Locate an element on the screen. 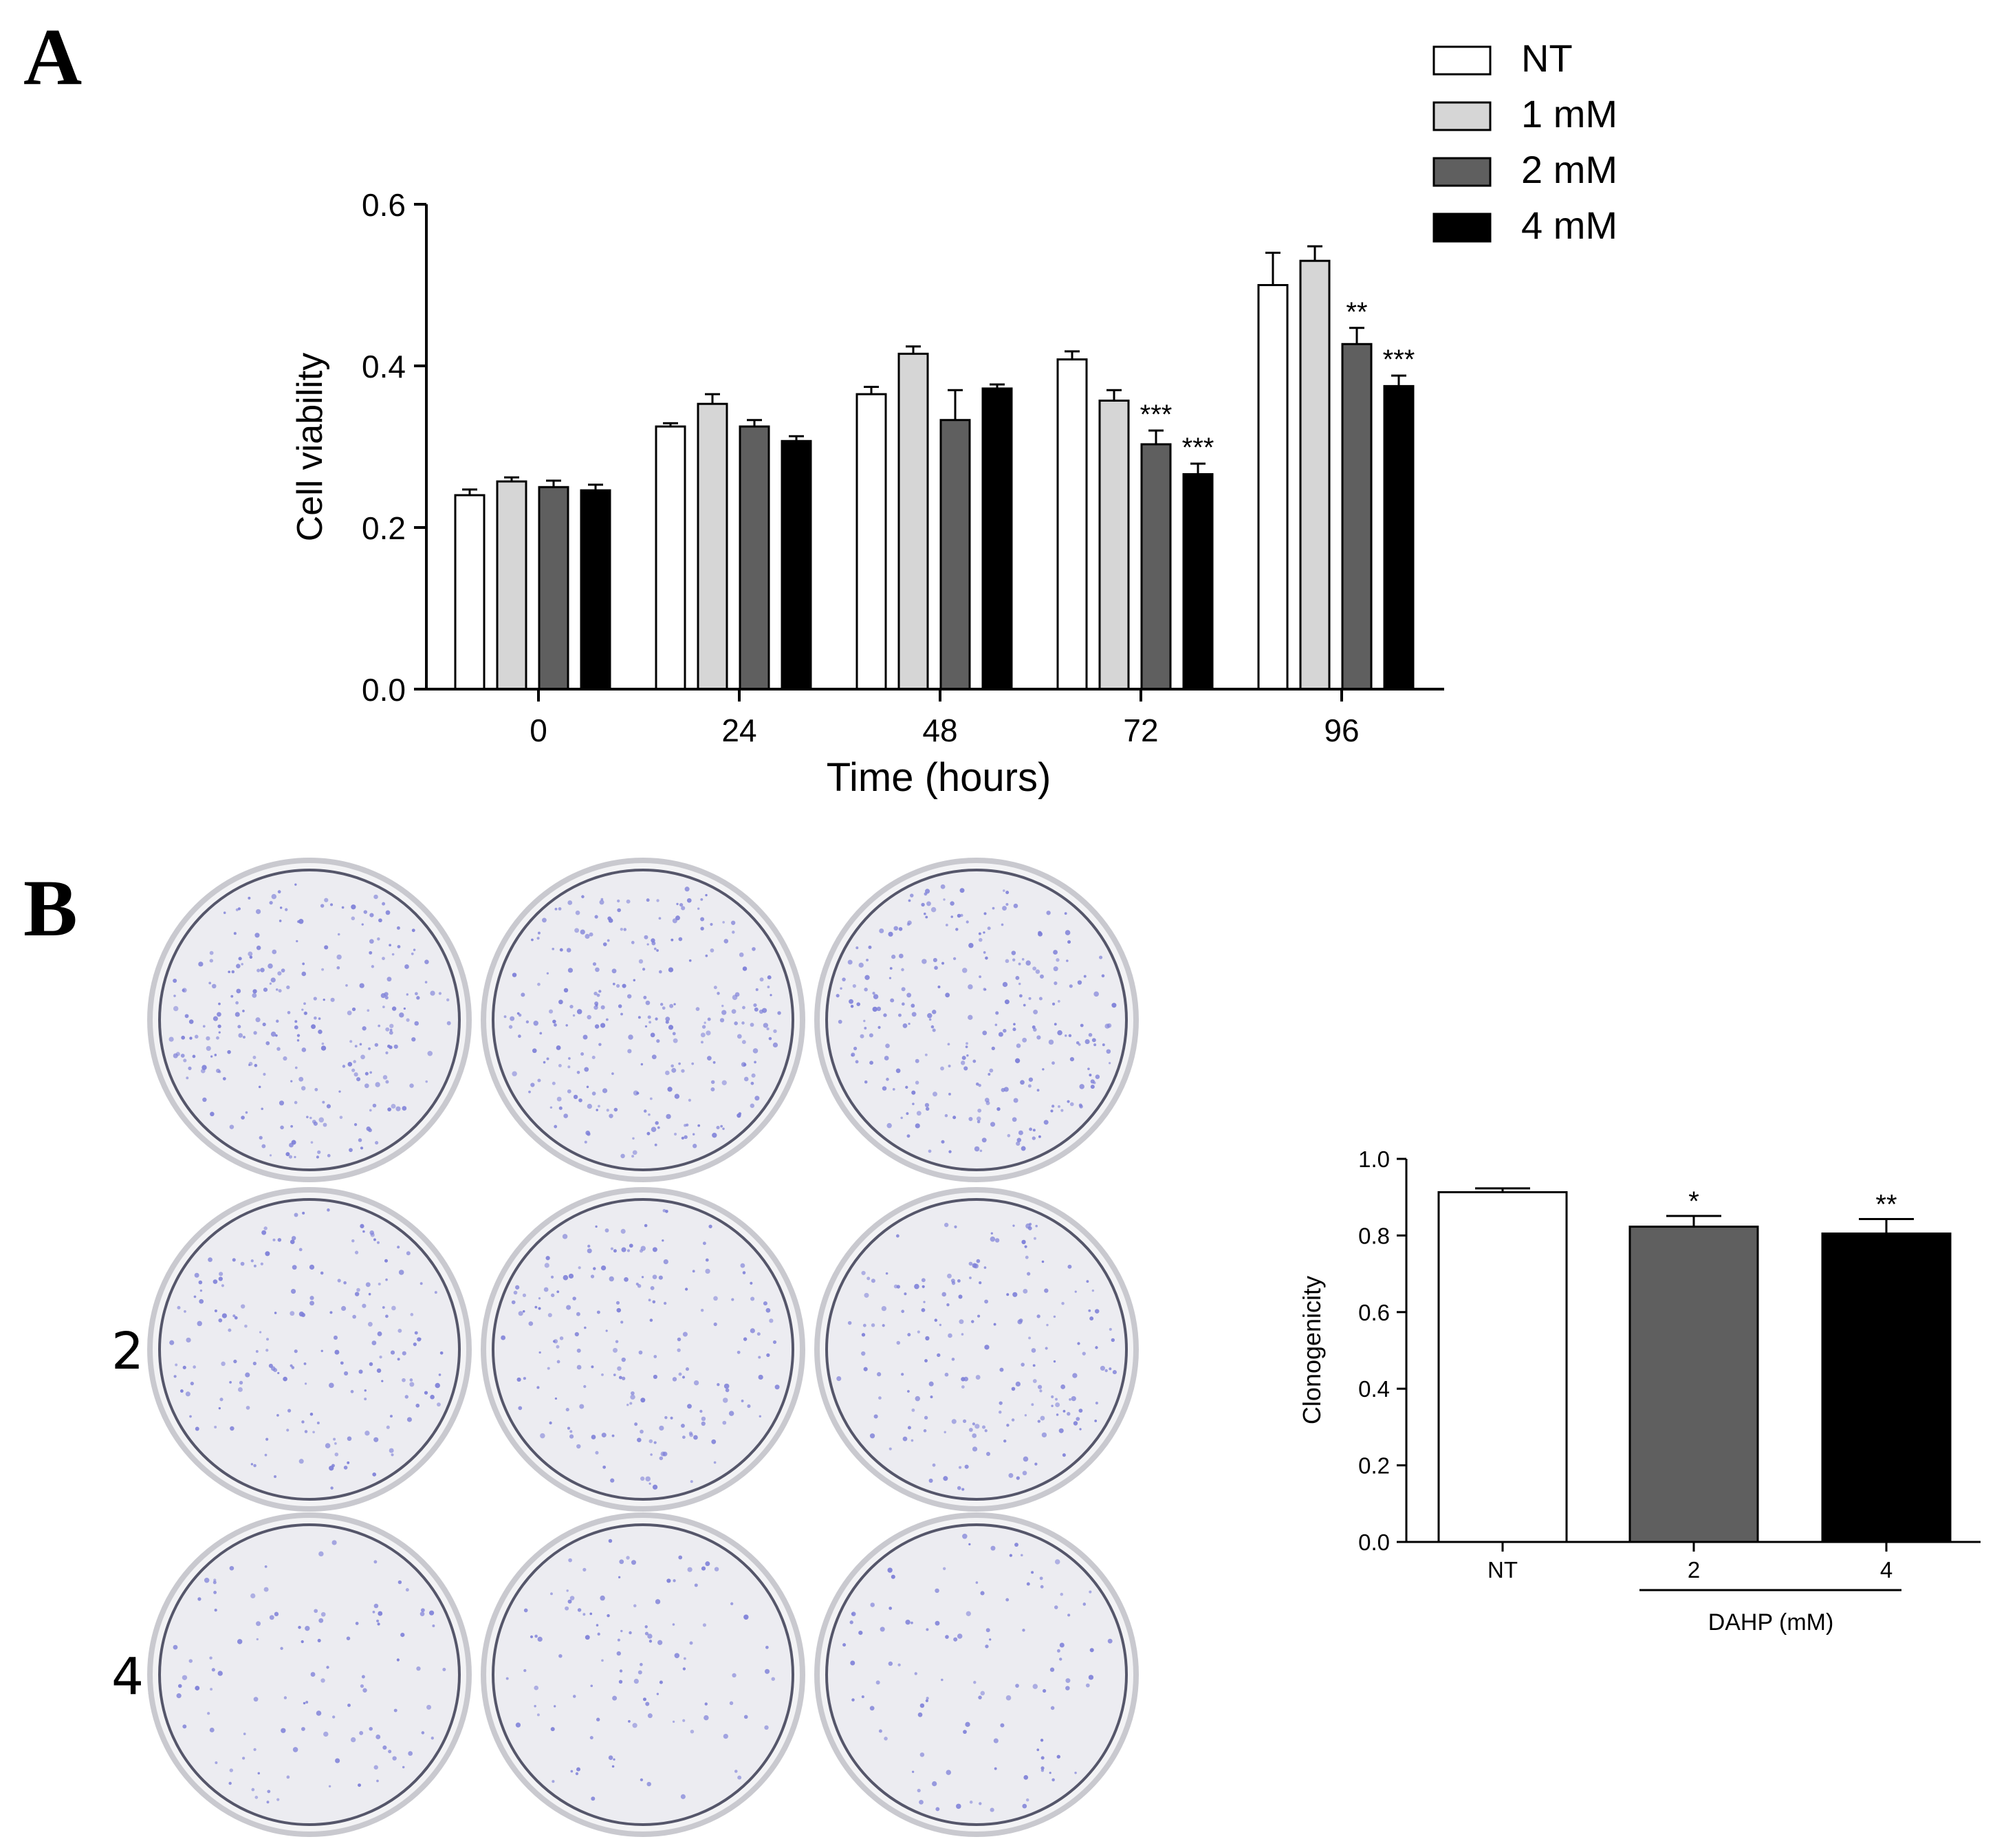  y-tick-label: 0.2 is located at coordinates (384, 528).